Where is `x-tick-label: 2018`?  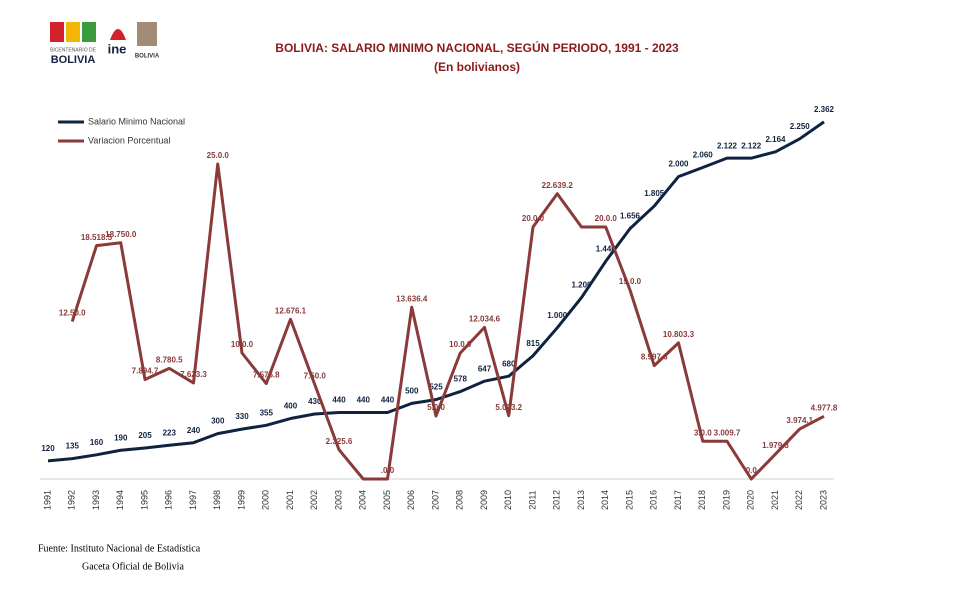
x-tick-label: 2018 is located at coordinates (702, 500).